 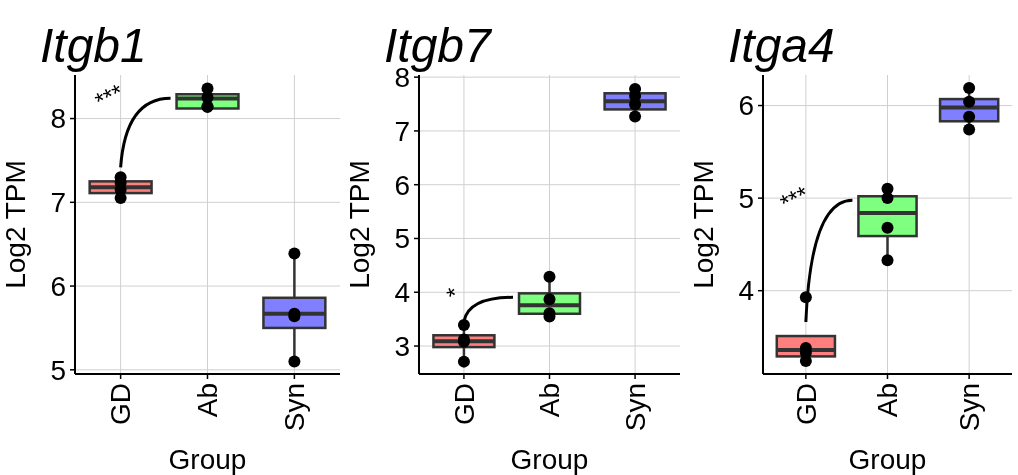 What do you see at coordinates (93, 45) in the screenshot?
I see `chart-title: Itgb1` at bounding box center [93, 45].